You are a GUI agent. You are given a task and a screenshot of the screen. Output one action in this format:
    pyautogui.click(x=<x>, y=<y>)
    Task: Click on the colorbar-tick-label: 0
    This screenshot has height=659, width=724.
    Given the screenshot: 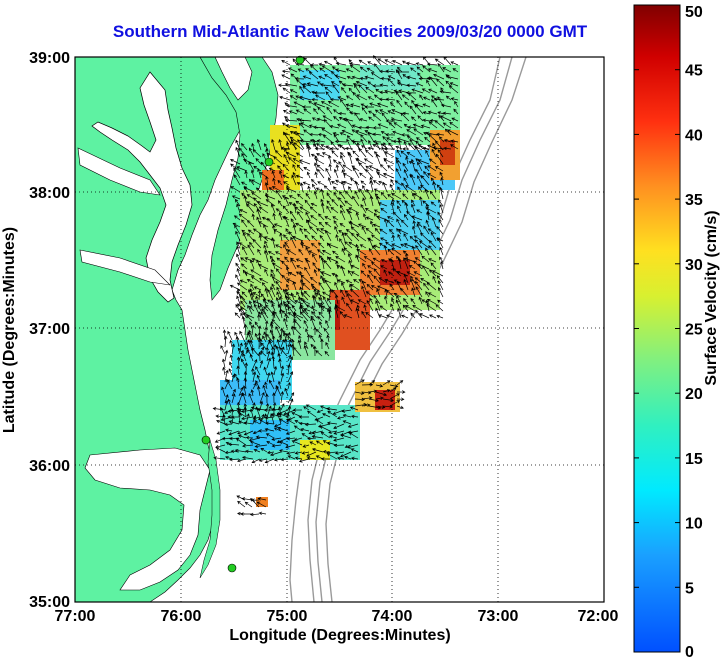 What is the action you would take?
    pyautogui.click(x=689, y=651)
    